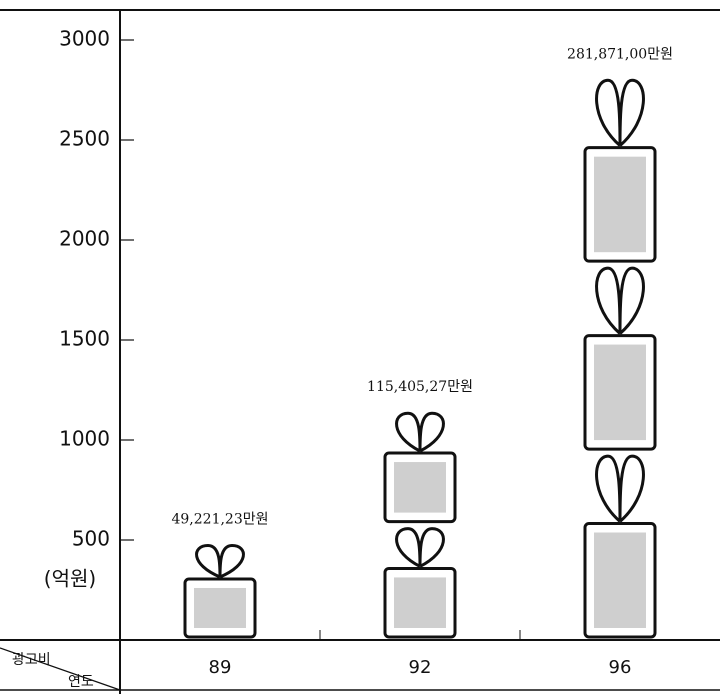 Image resolution: width=720 pixels, height=694 pixels. Describe the element at coordinates (84, 339) in the screenshot. I see `y-tick-label: 1500` at that location.